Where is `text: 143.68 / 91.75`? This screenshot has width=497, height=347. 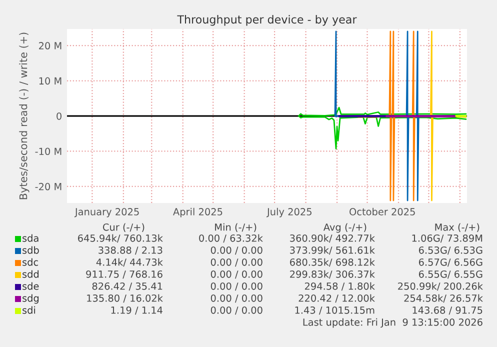 text: 143.68 / 91.75 is located at coordinates (447, 310).